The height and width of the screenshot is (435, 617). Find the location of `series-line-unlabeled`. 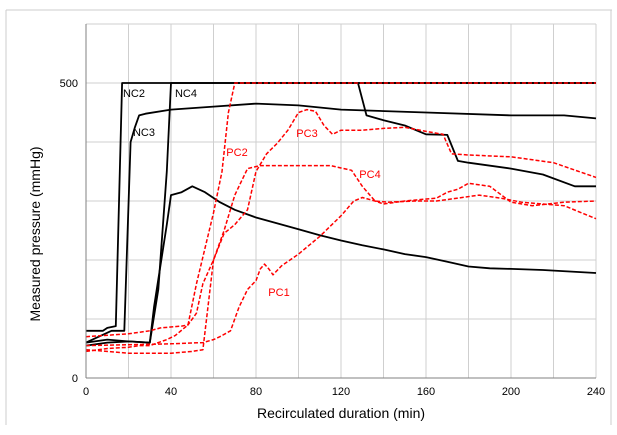

series-line-unlabeled is located at coordinates (476, 135).